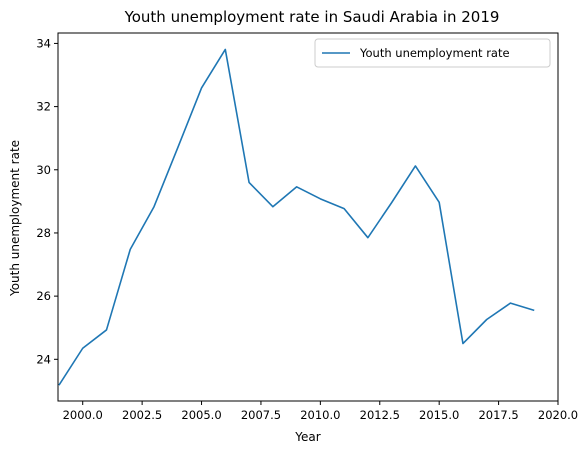 The width and height of the screenshot is (586, 455). I want to click on x-tick-label: 2015.0, so click(439, 415).